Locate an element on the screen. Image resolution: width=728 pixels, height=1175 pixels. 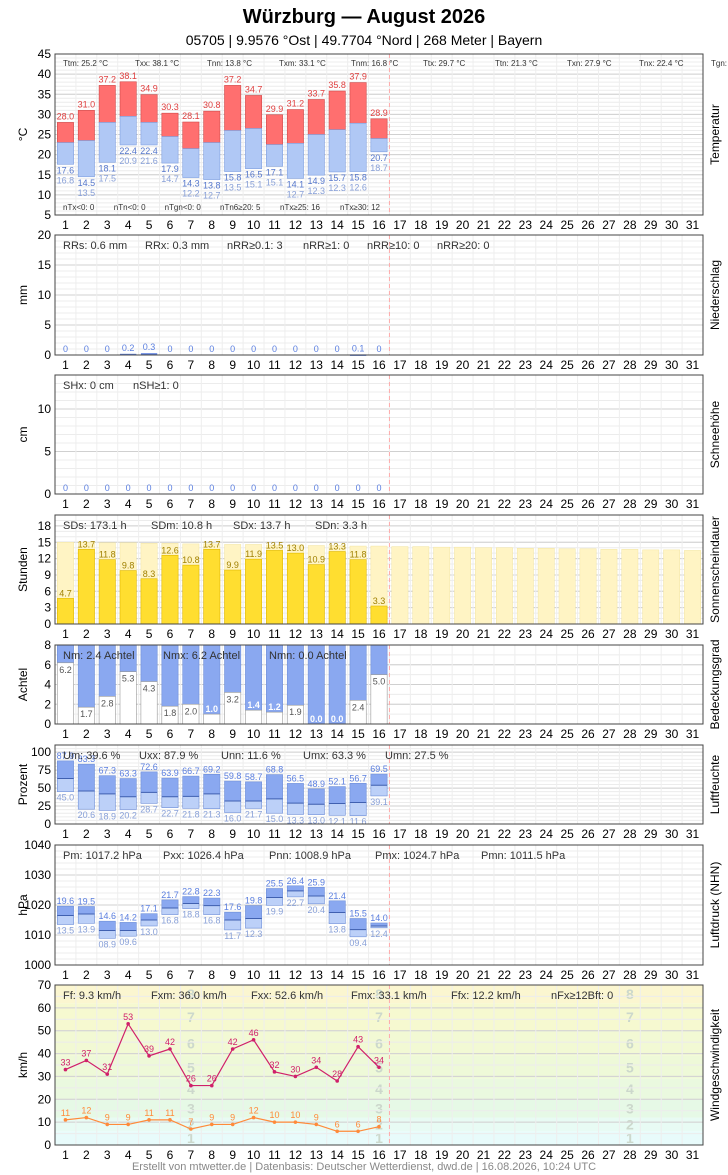
statistic-text: Uxx: 87.9 % is located at coordinates (169, 756).